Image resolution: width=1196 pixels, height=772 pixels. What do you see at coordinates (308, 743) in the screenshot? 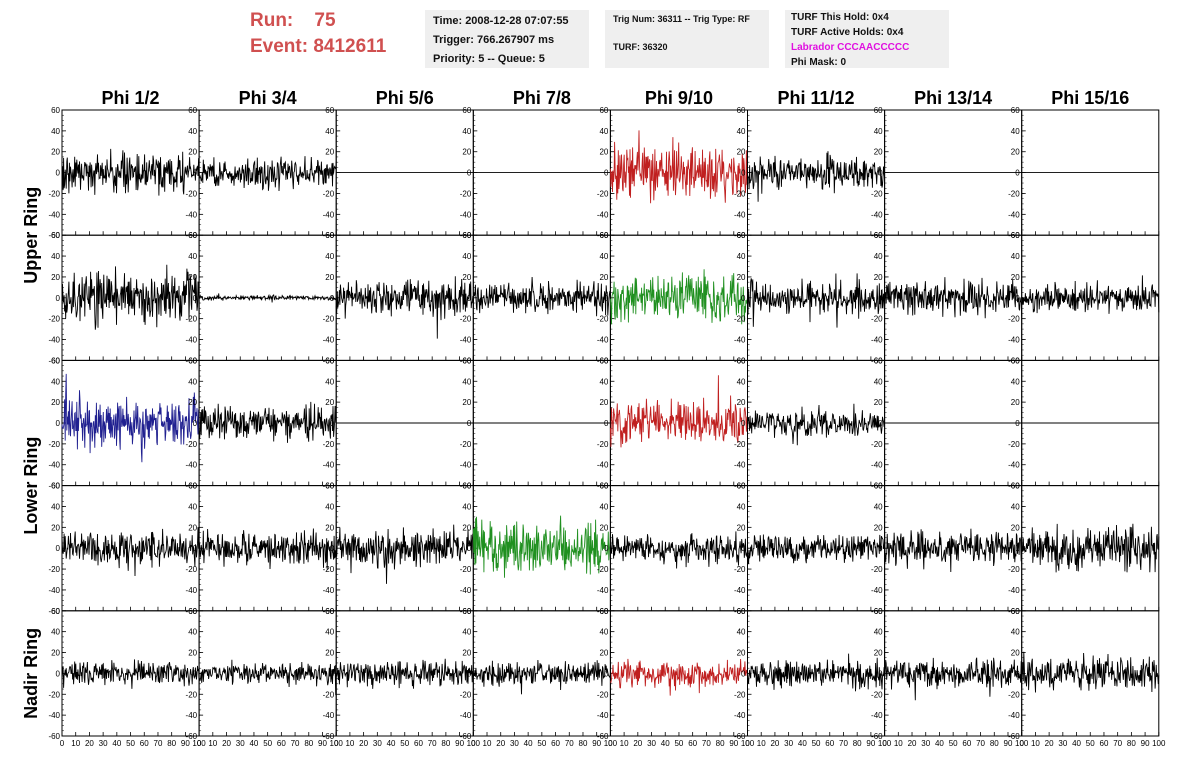
I see `x-tick-label: 80` at bounding box center [308, 743].